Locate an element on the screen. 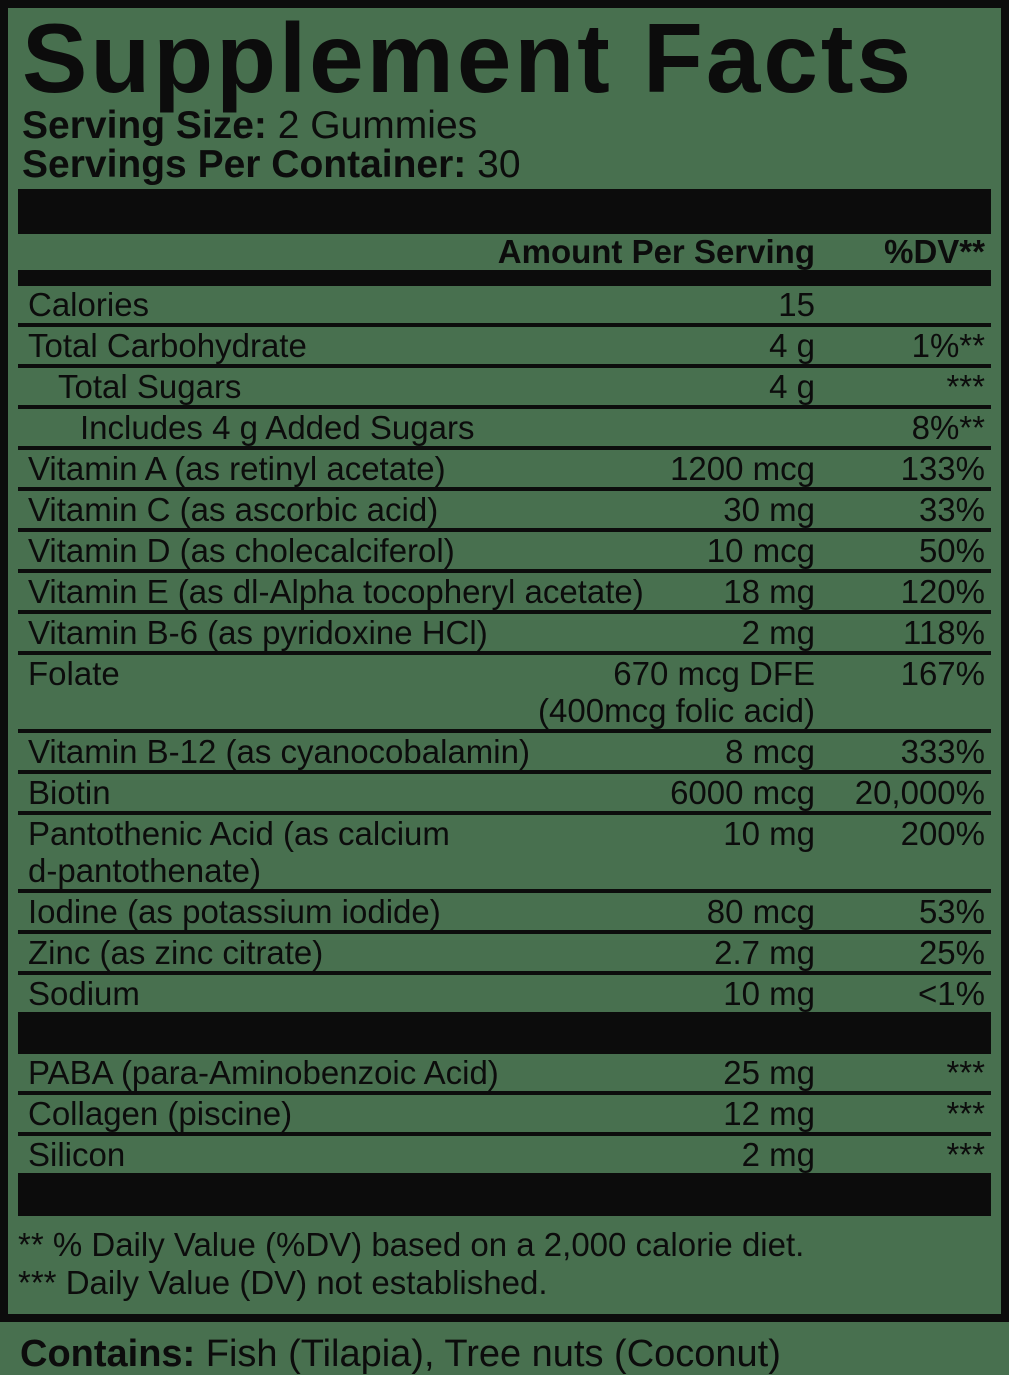 The width and height of the screenshot is (1009, 1375). row-name: Folate is located at coordinates (74, 673).